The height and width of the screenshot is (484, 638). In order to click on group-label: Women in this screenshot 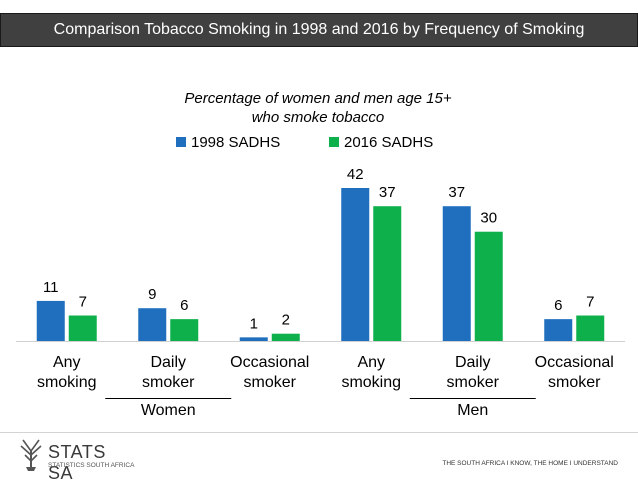, I will do `click(168, 410)`.